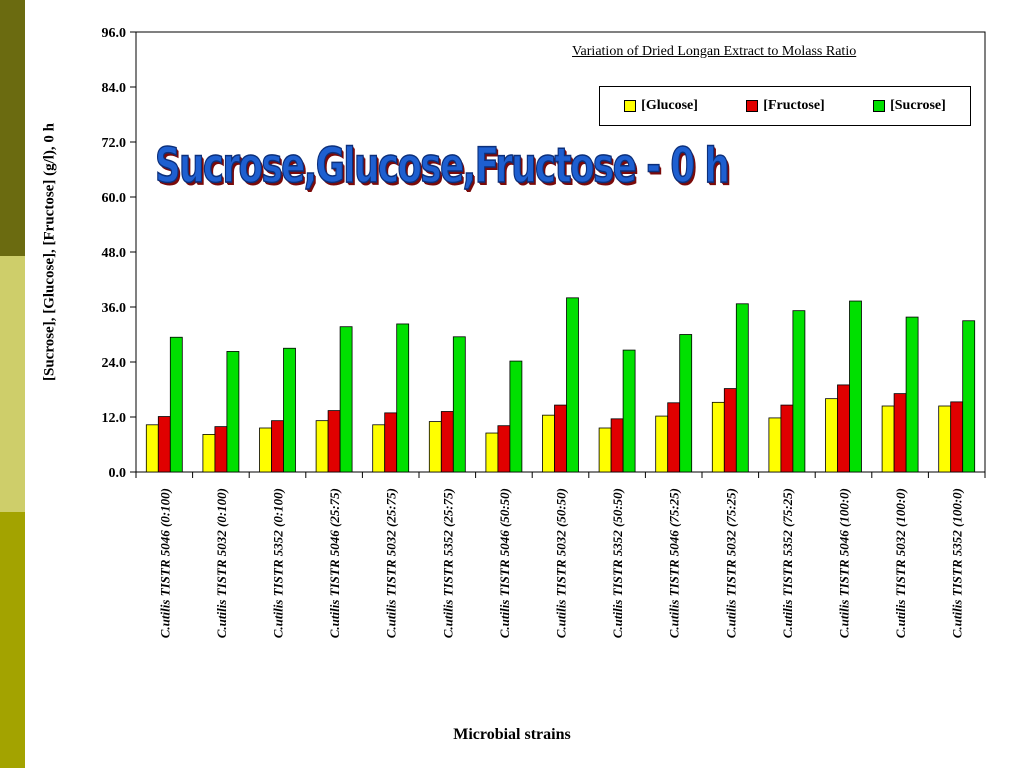 The width and height of the screenshot is (1024, 768). What do you see at coordinates (512, 734) in the screenshot?
I see `x-axis-title: Microbial strains` at bounding box center [512, 734].